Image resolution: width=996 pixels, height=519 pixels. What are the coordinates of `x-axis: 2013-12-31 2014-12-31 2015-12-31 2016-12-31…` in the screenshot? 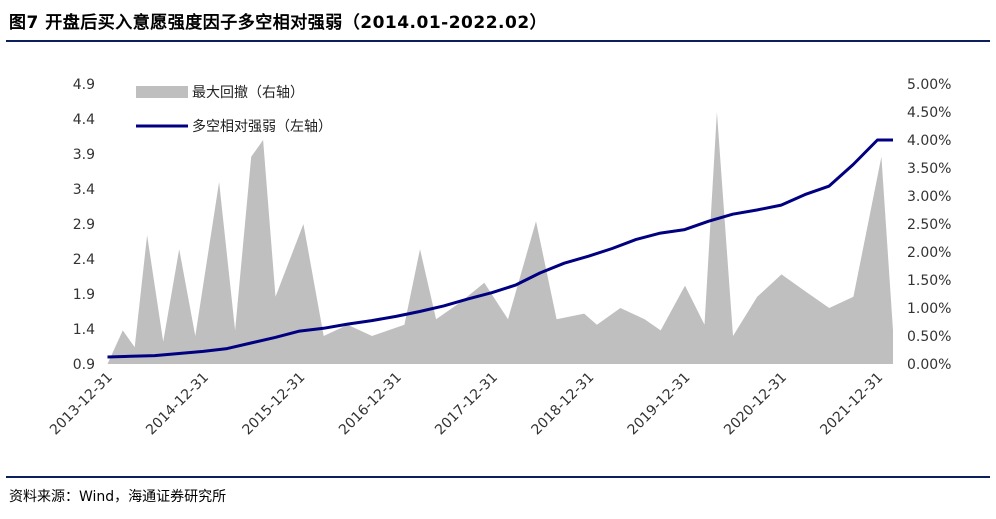 It's located at (466, 404).